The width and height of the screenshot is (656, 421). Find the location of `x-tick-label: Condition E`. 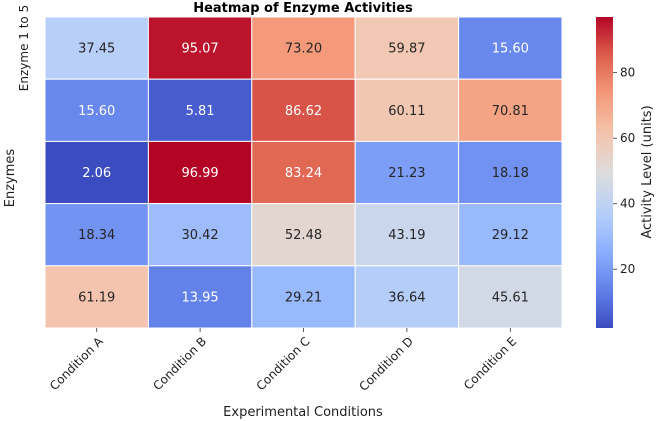

x-tick-label: Condition E is located at coordinates (490, 363).